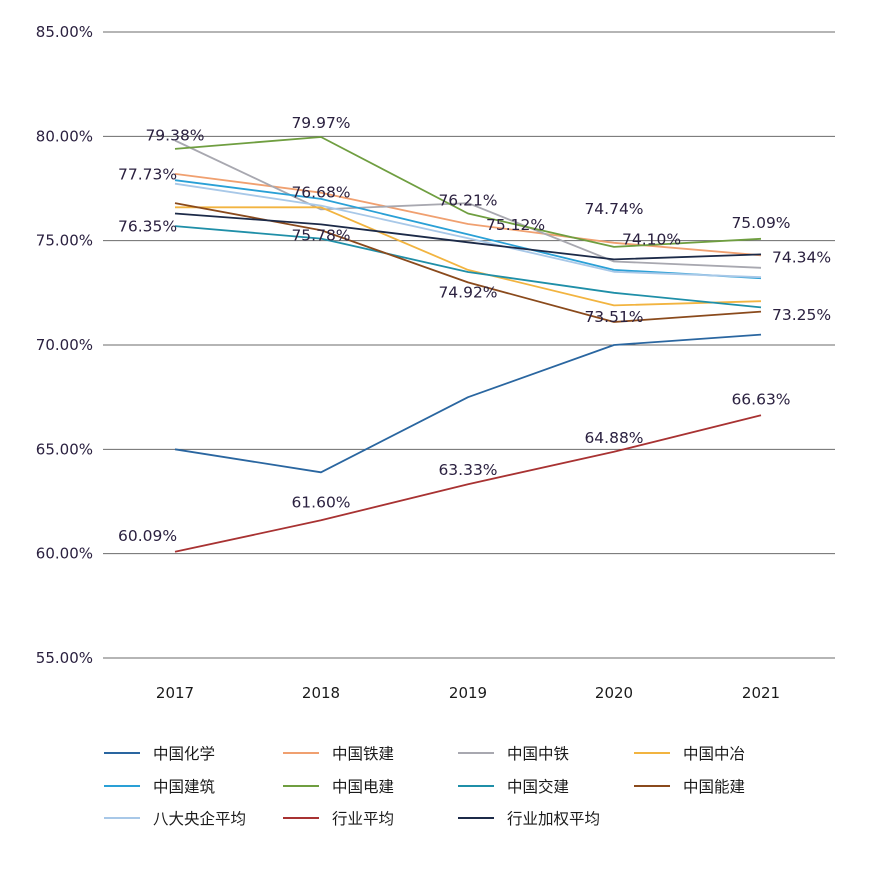 Image resolution: width=874 pixels, height=880 pixels. What do you see at coordinates (714, 787) in the screenshot?
I see `legend-label: 中国能建` at bounding box center [714, 787].